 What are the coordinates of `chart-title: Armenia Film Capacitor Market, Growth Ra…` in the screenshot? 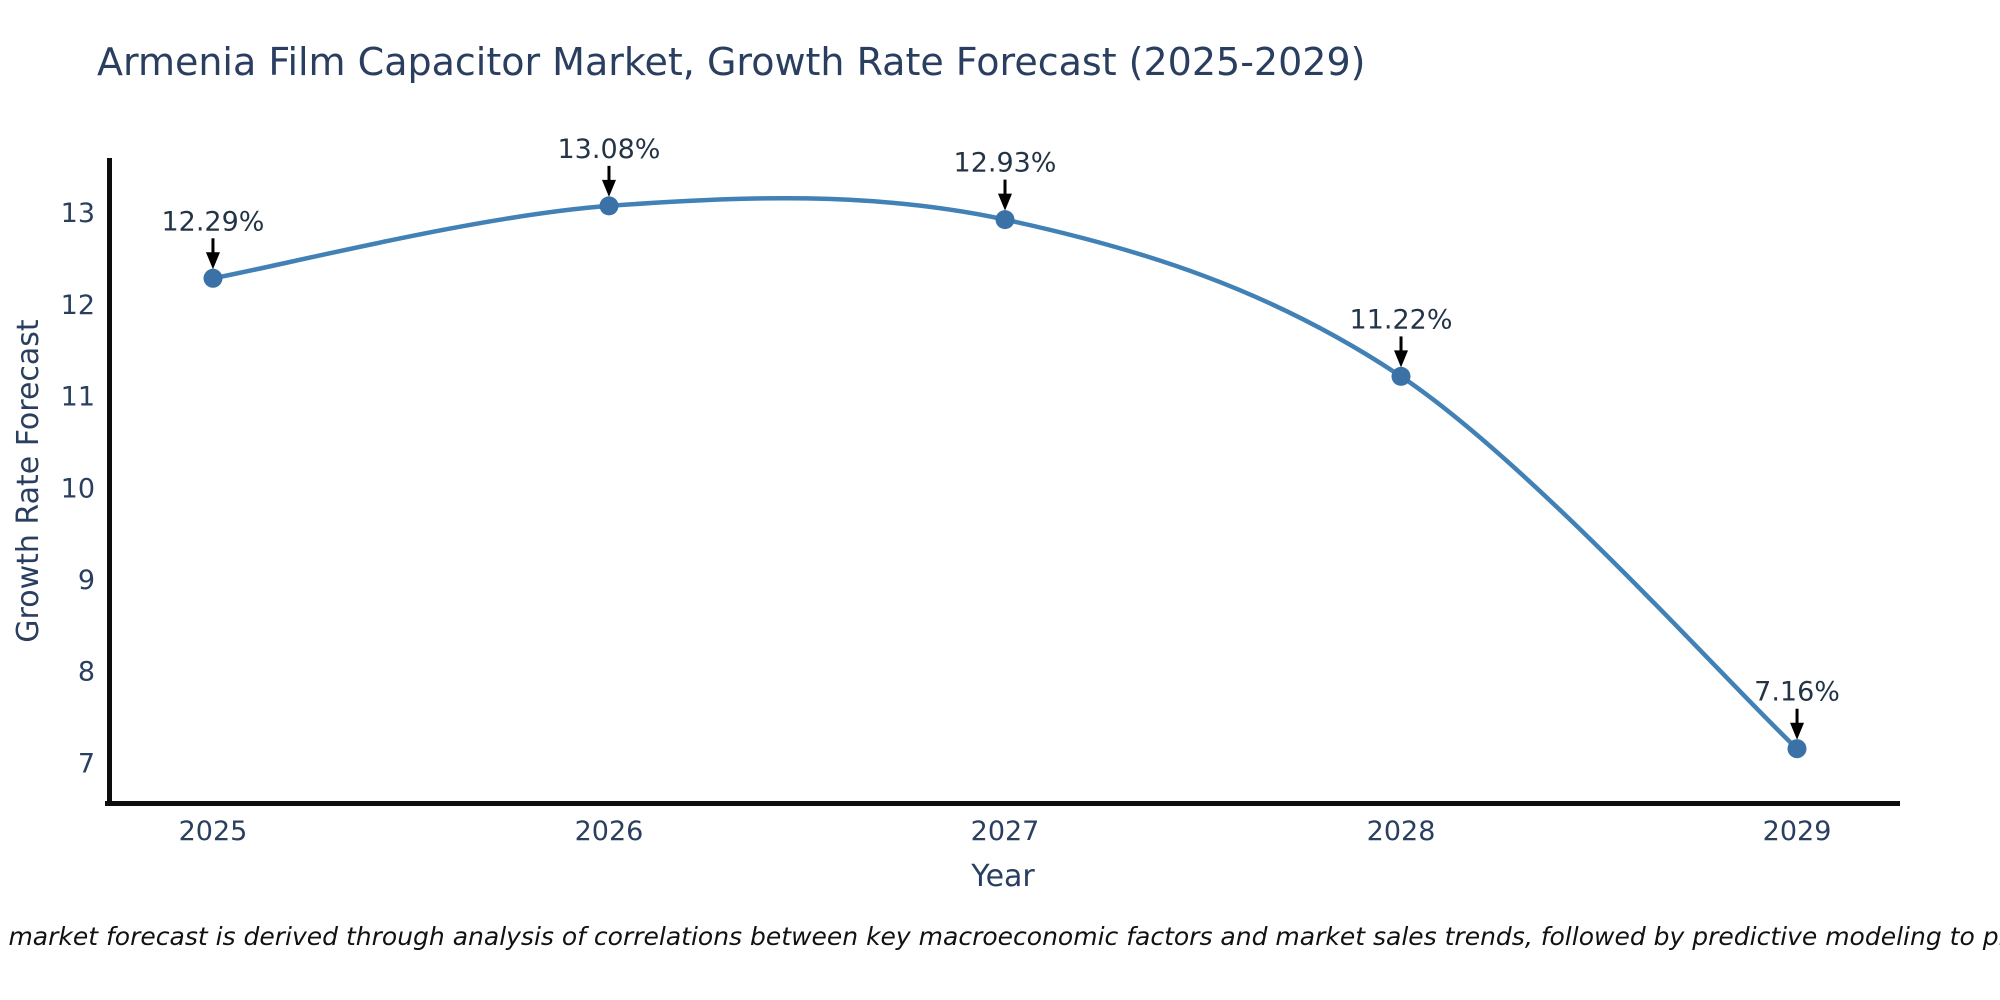 It's located at (731, 62).